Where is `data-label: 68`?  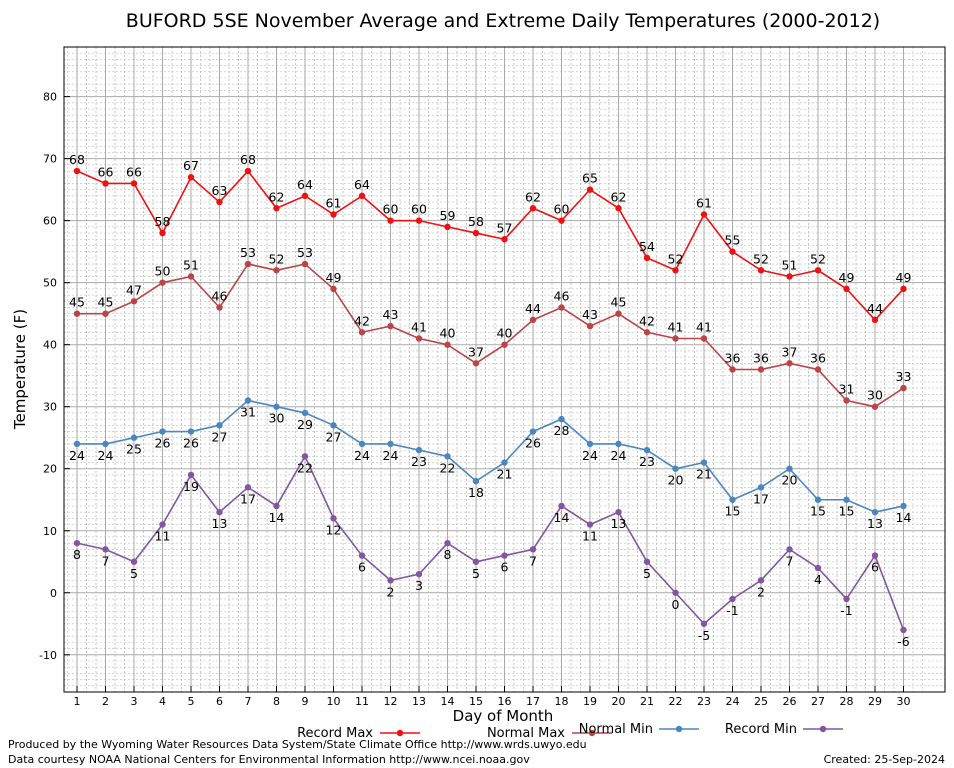
data-label: 68 is located at coordinates (248, 159).